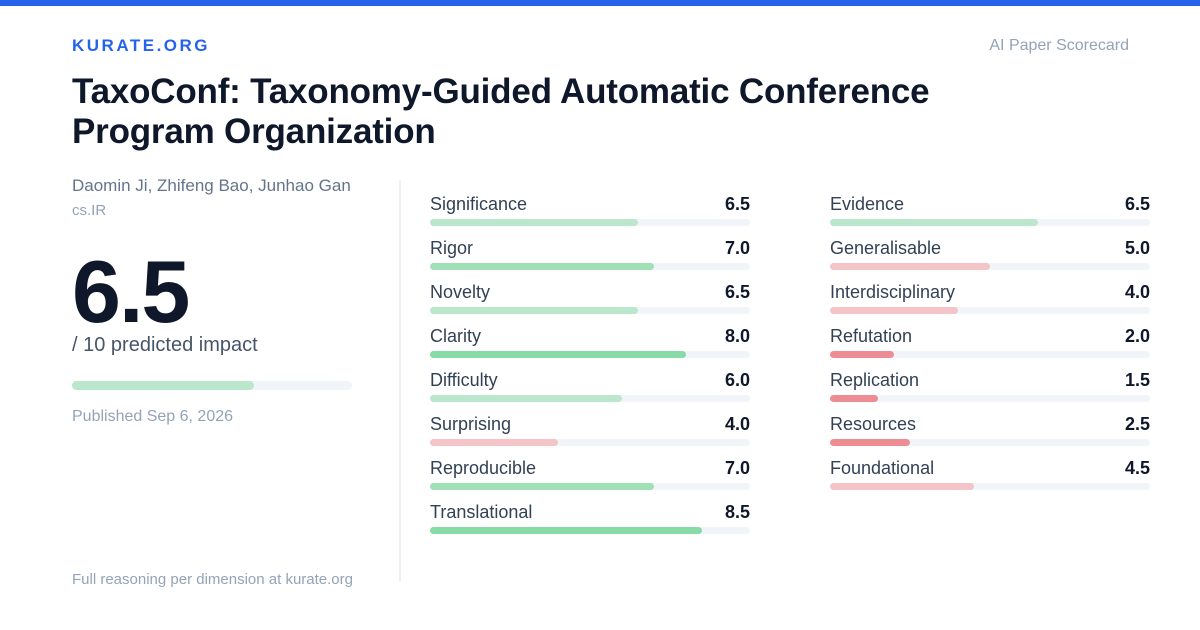  I want to click on dimension-row: Foundational 4.5, so click(990, 477).